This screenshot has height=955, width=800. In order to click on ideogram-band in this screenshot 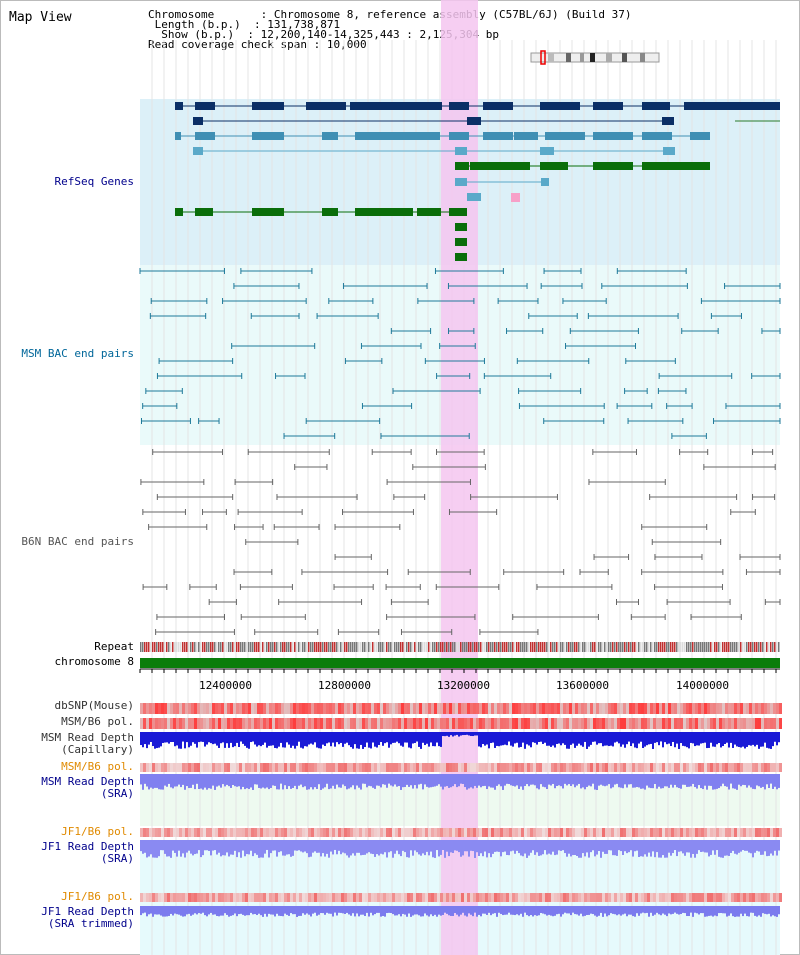, I will do `click(642, 57)`.